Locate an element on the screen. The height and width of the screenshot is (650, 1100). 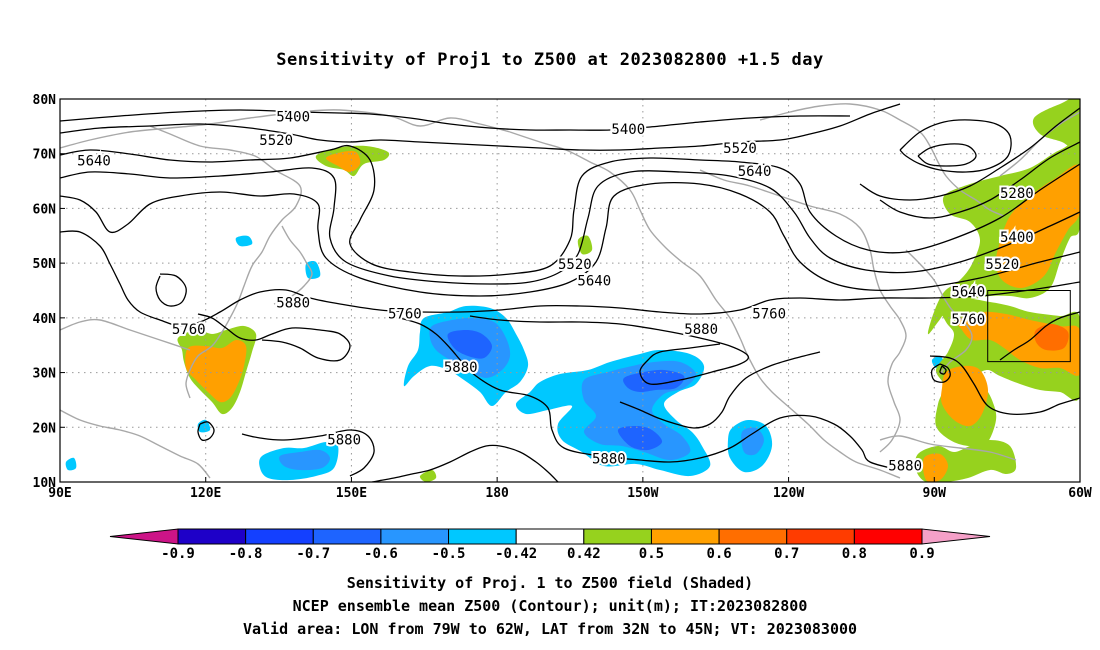
colorbar-label: 0.7 is located at coordinates (786, 554).